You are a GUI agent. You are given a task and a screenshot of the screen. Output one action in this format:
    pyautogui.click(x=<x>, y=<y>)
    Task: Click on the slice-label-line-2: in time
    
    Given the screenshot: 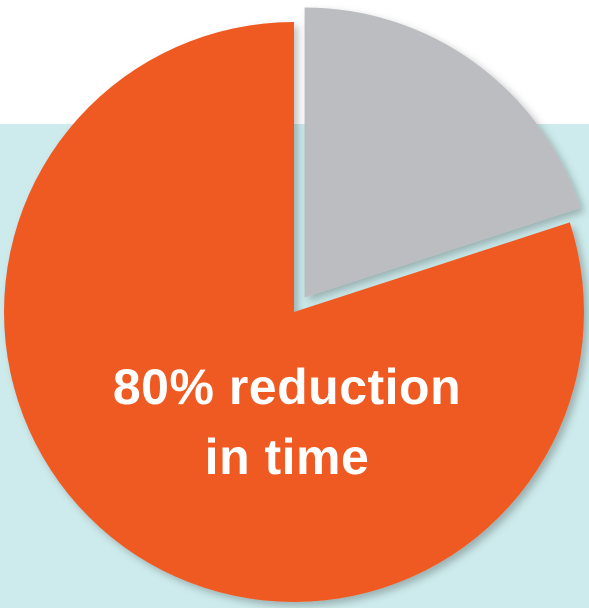 What is the action you would take?
    pyautogui.click(x=287, y=457)
    